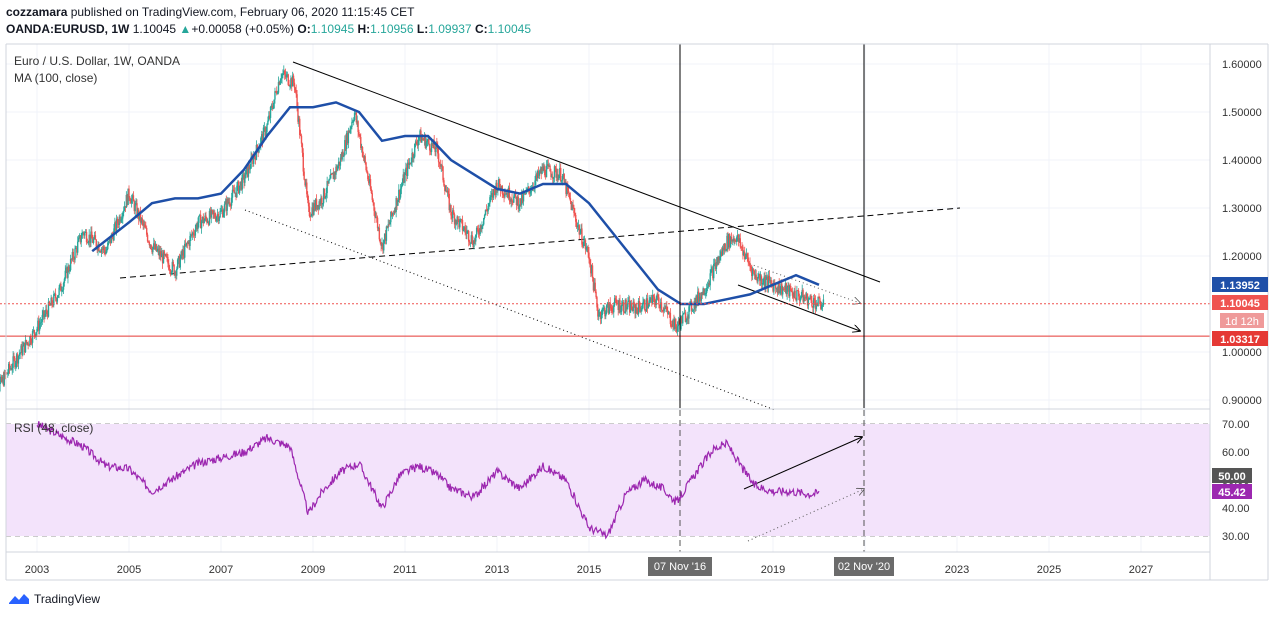 The width and height of the screenshot is (1274, 618). Describe the element at coordinates (1240, 304) in the screenshot. I see `price-value: 1.10045` at that location.